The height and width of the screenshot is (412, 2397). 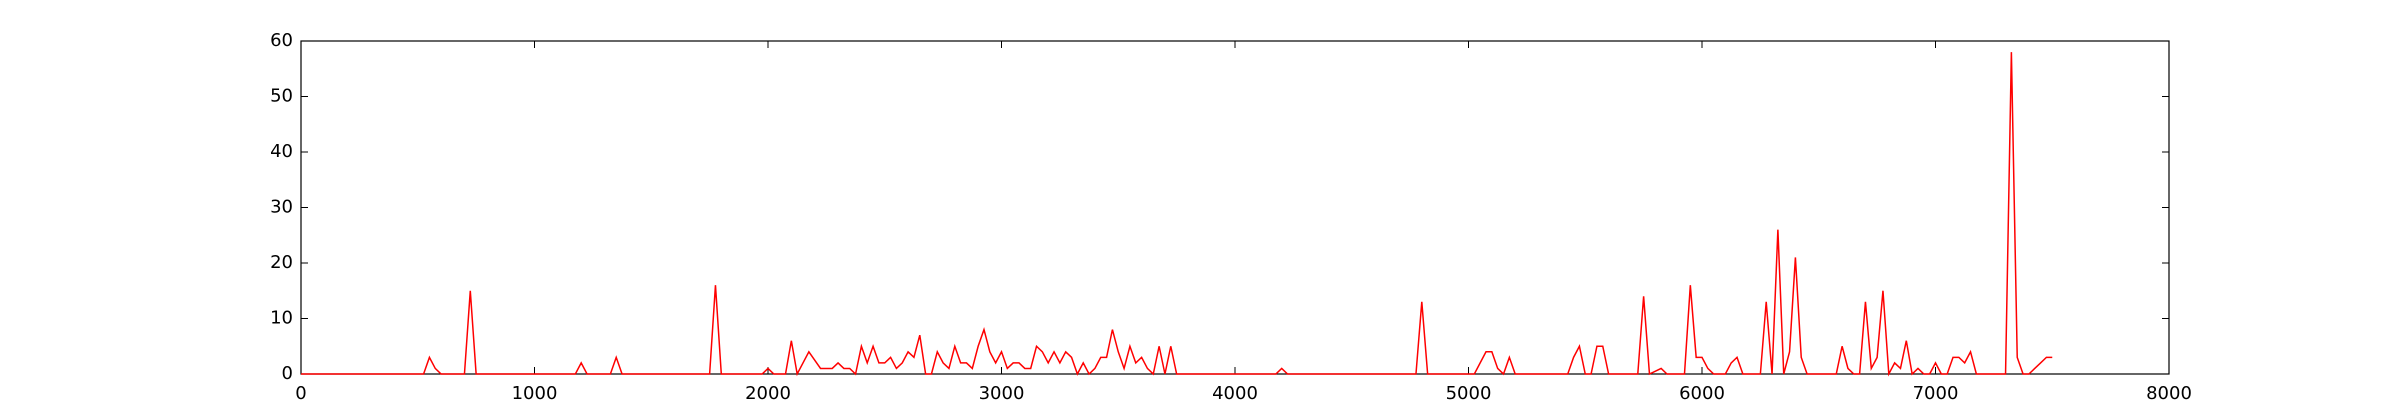 I want to click on x-tick-label: 4000, so click(x=1235, y=393).